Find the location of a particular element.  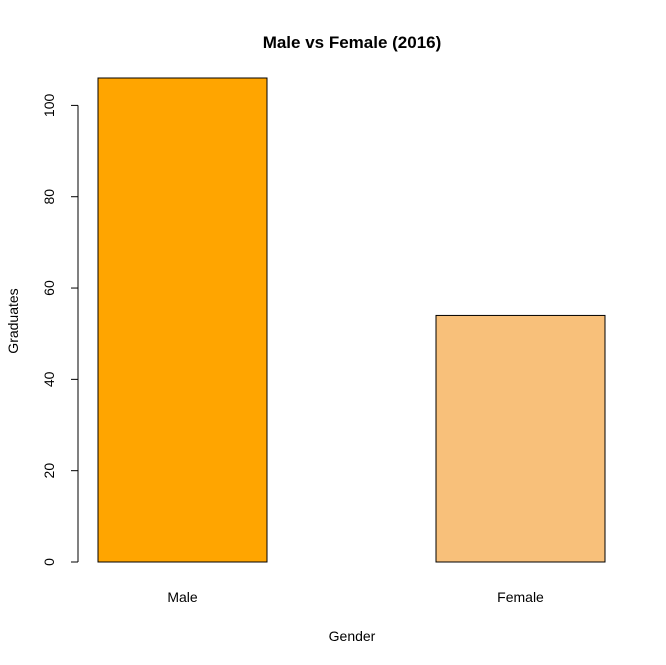

chart-title: Male vs Female (2016) is located at coordinates (352, 42).